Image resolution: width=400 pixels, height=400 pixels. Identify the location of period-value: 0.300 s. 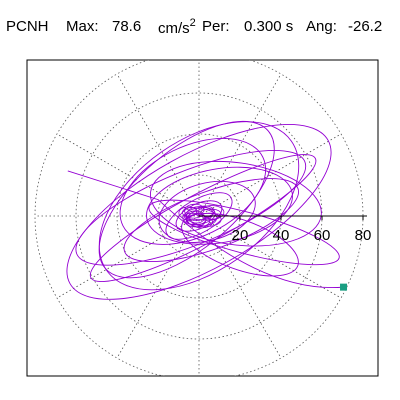
(269, 26).